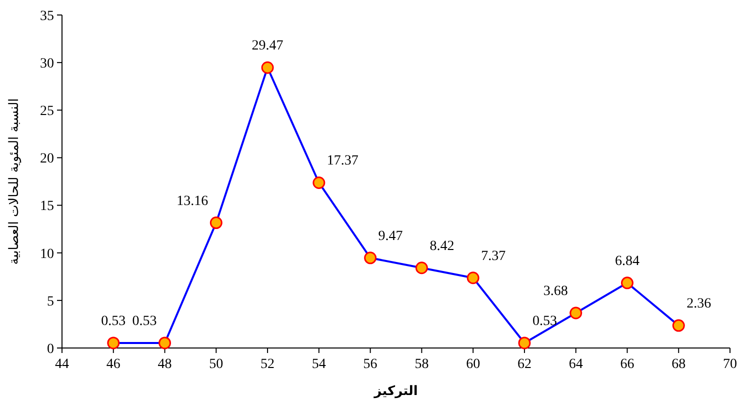 Image resolution: width=742 pixels, height=413 pixels. Describe the element at coordinates (113, 364) in the screenshot. I see `x-tick-label: 46` at that location.